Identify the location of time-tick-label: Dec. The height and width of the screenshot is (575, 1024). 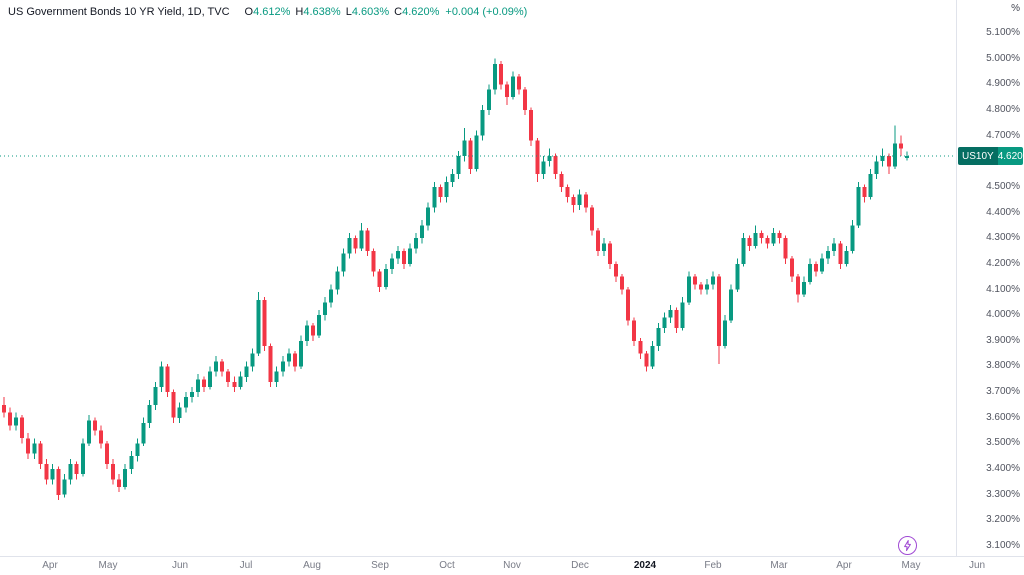
(580, 565).